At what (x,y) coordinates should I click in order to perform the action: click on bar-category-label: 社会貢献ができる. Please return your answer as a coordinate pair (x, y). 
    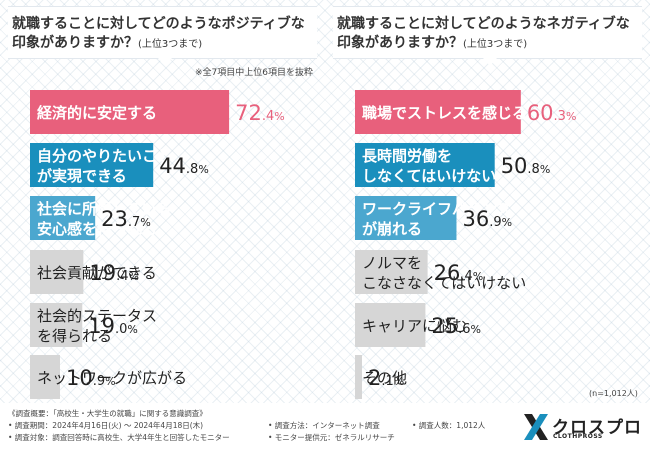
    Looking at the image, I should click on (97, 273).